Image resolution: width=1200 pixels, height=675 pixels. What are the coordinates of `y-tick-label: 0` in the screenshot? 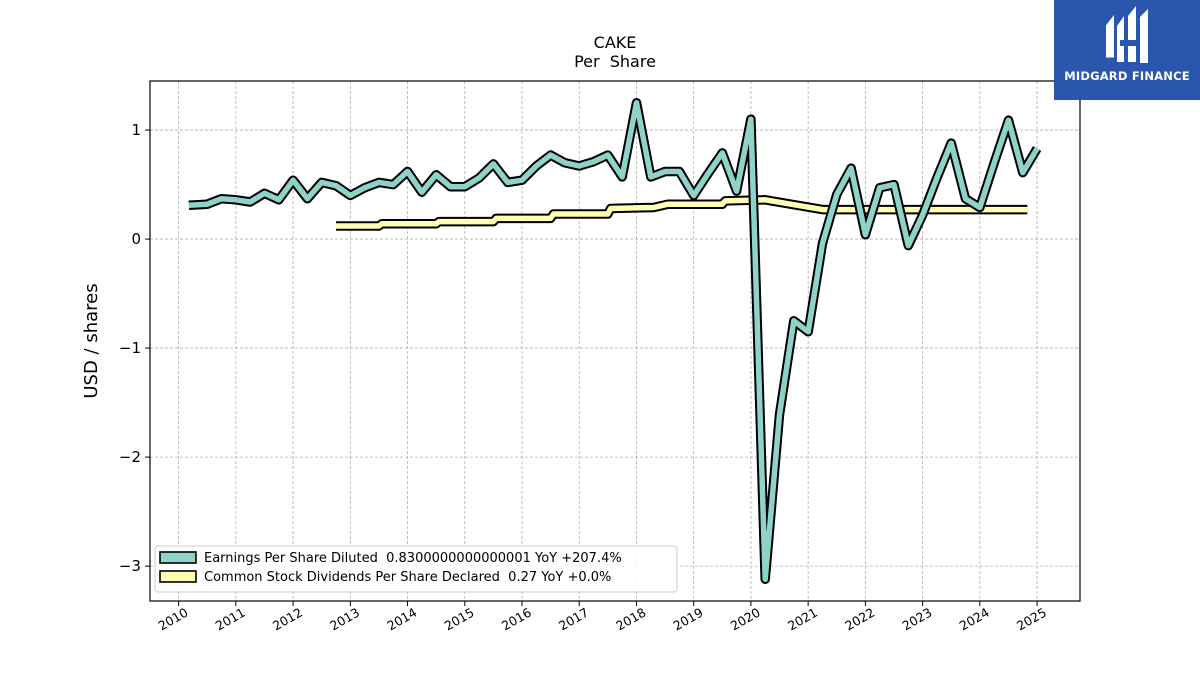 It's located at (136, 239).